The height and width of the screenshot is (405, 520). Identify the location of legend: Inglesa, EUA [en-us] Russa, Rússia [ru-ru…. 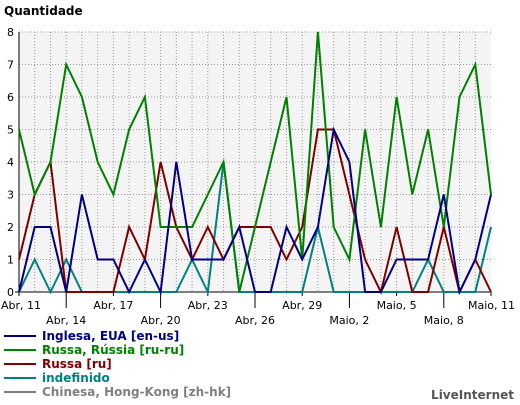
(117, 364).